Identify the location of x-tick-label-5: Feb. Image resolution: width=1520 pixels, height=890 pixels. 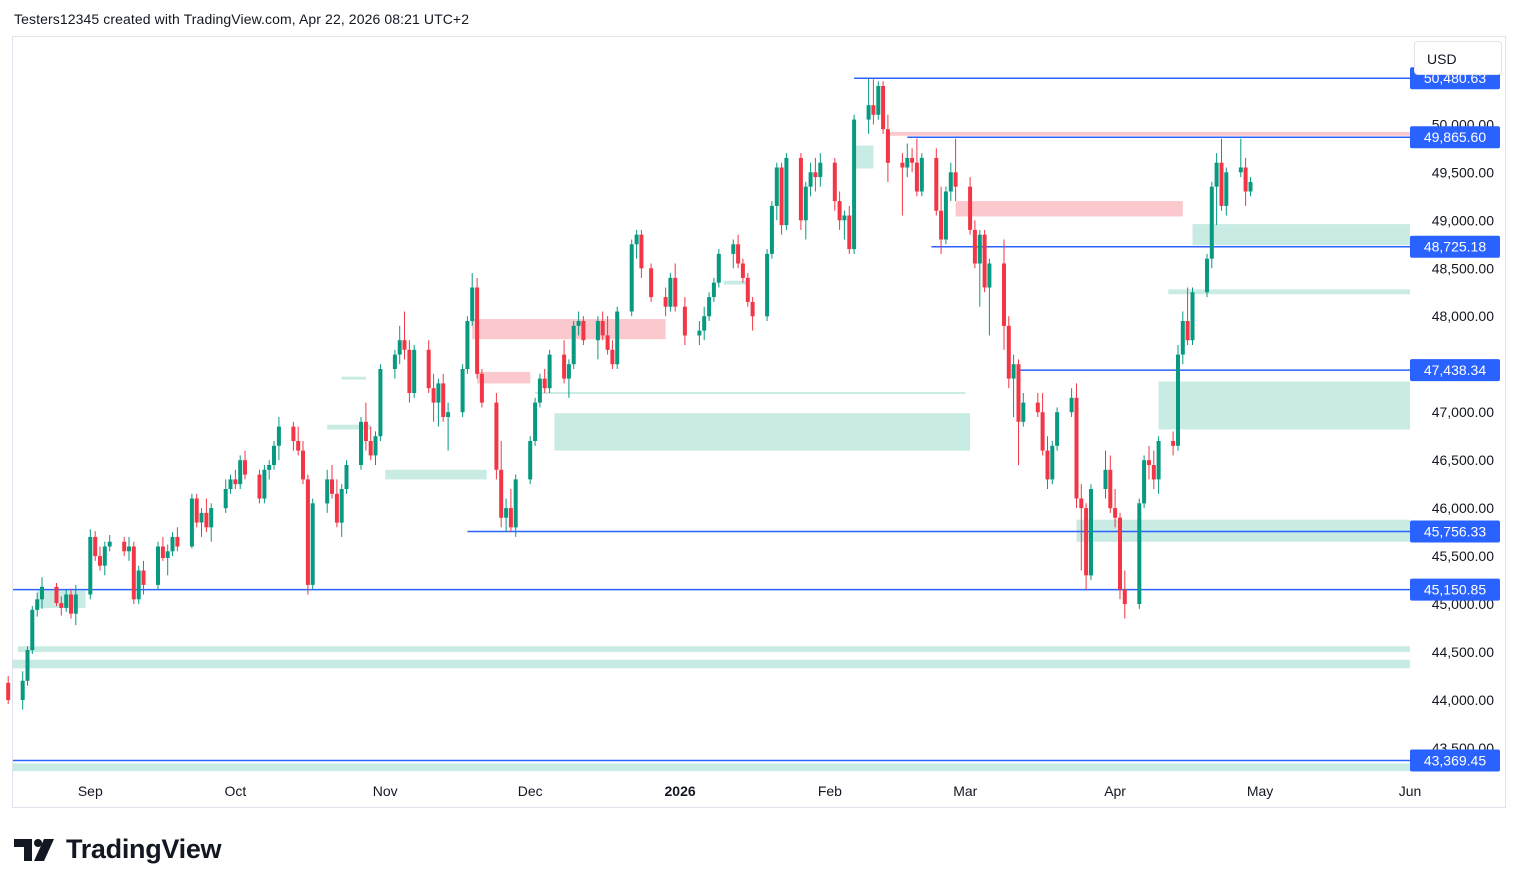
(830, 791).